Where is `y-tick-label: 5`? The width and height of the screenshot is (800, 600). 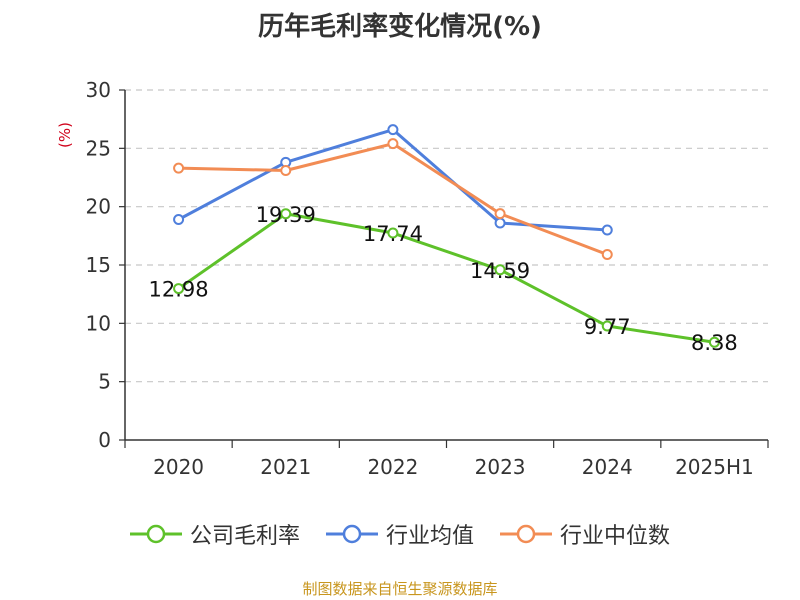 y-tick-label: 5 is located at coordinates (104, 382).